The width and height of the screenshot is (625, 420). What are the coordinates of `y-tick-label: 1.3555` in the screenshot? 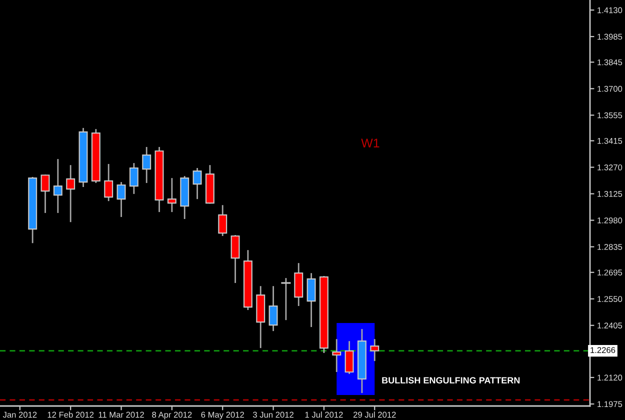 It's located at (610, 115).